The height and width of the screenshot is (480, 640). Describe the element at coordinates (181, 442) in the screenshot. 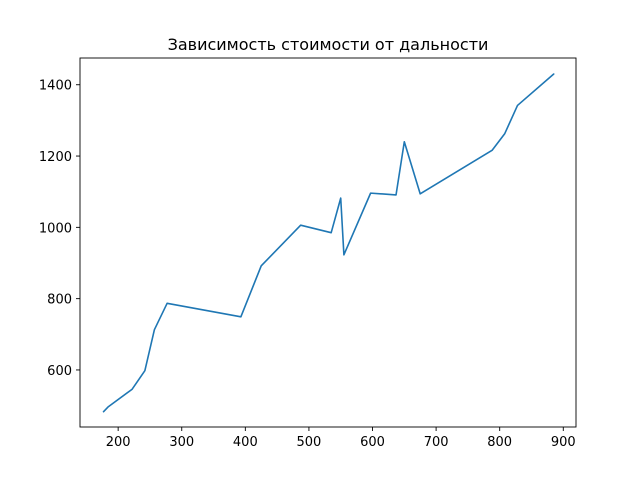

I see `x-tick-label: 300` at that location.